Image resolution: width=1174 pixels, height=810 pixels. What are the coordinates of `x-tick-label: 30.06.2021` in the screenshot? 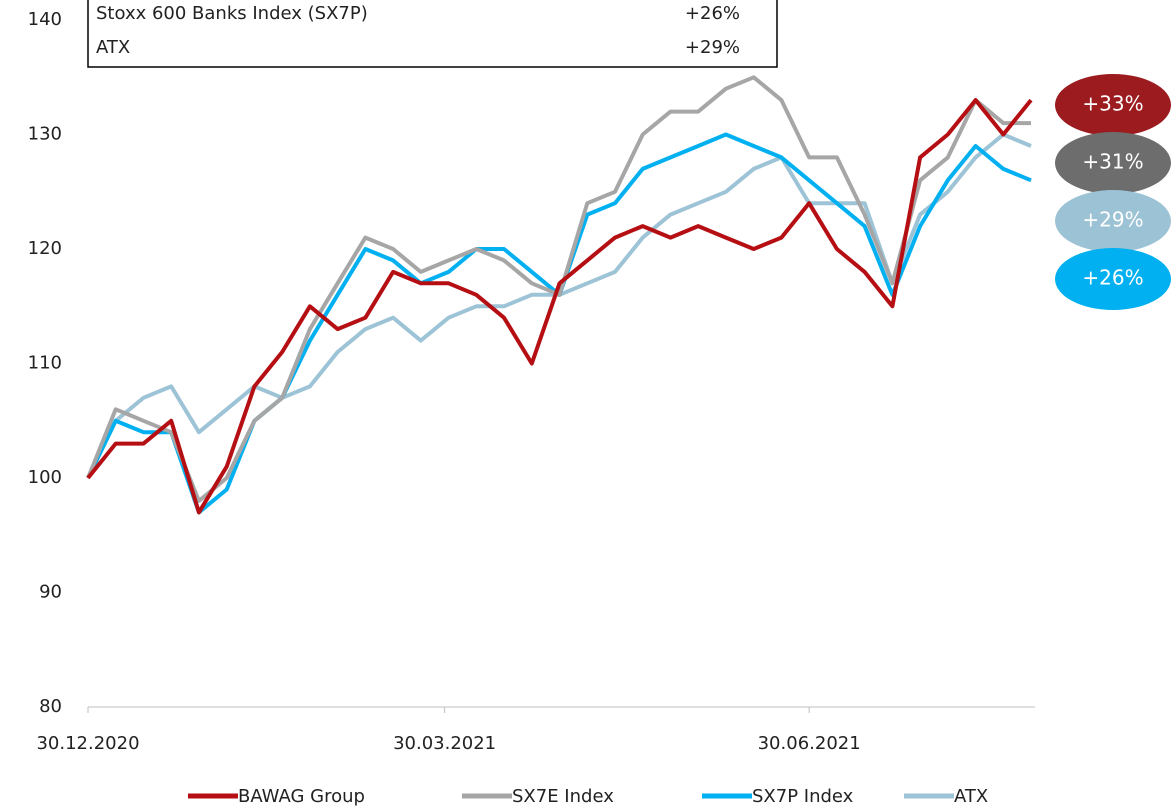 It's located at (809, 743).